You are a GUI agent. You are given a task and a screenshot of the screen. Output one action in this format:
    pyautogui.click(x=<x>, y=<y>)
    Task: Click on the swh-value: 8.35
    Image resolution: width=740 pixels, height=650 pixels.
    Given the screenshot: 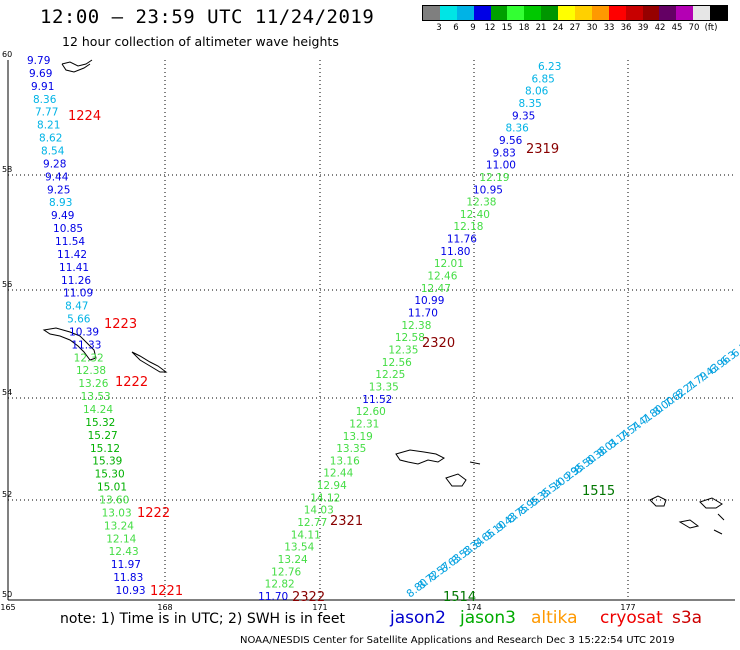 What is the action you would take?
    pyautogui.click(x=529, y=104)
    